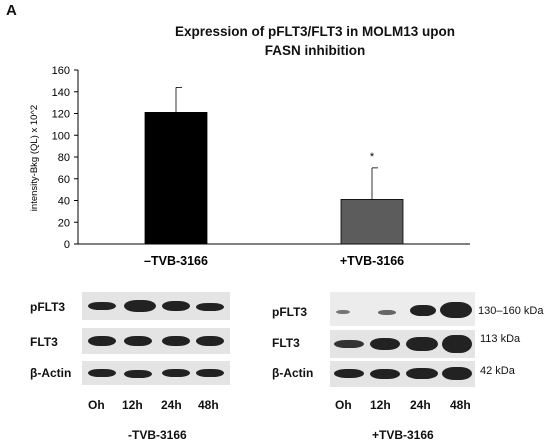 Image resolution: width=550 pixels, height=448 pixels. What do you see at coordinates (290, 312) in the screenshot?
I see `blot-row-label-pflt3-right: pFLT3` at bounding box center [290, 312].